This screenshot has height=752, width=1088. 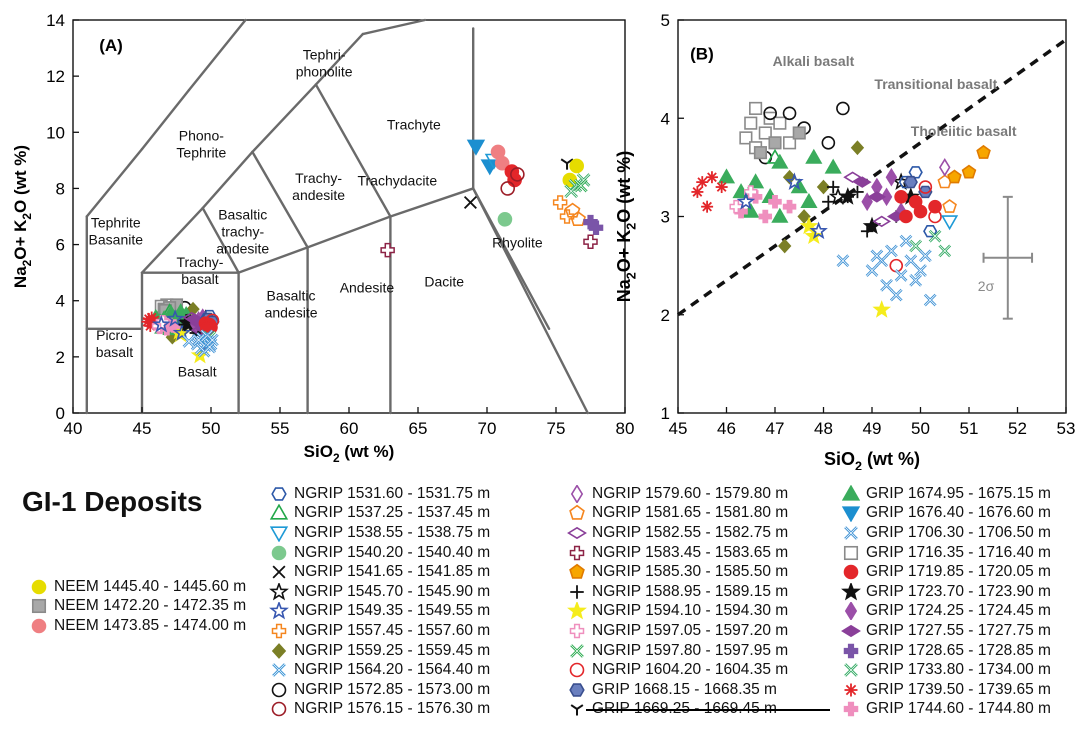 I want to click on legend-label: NGRIP 1541.65 - 1541.85 m, so click(x=392, y=572).